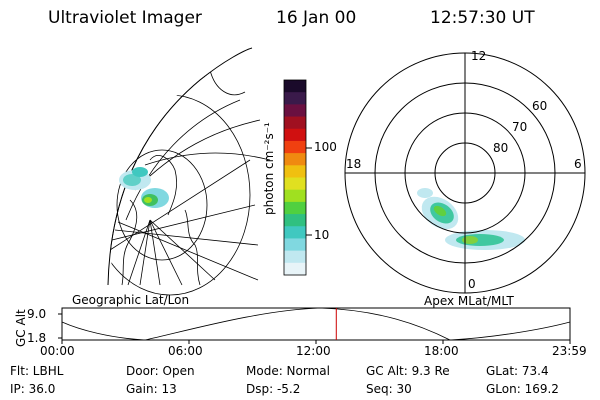 The width and height of the screenshot is (600, 400). I want to click on polar-aurora, so click(471, 219).